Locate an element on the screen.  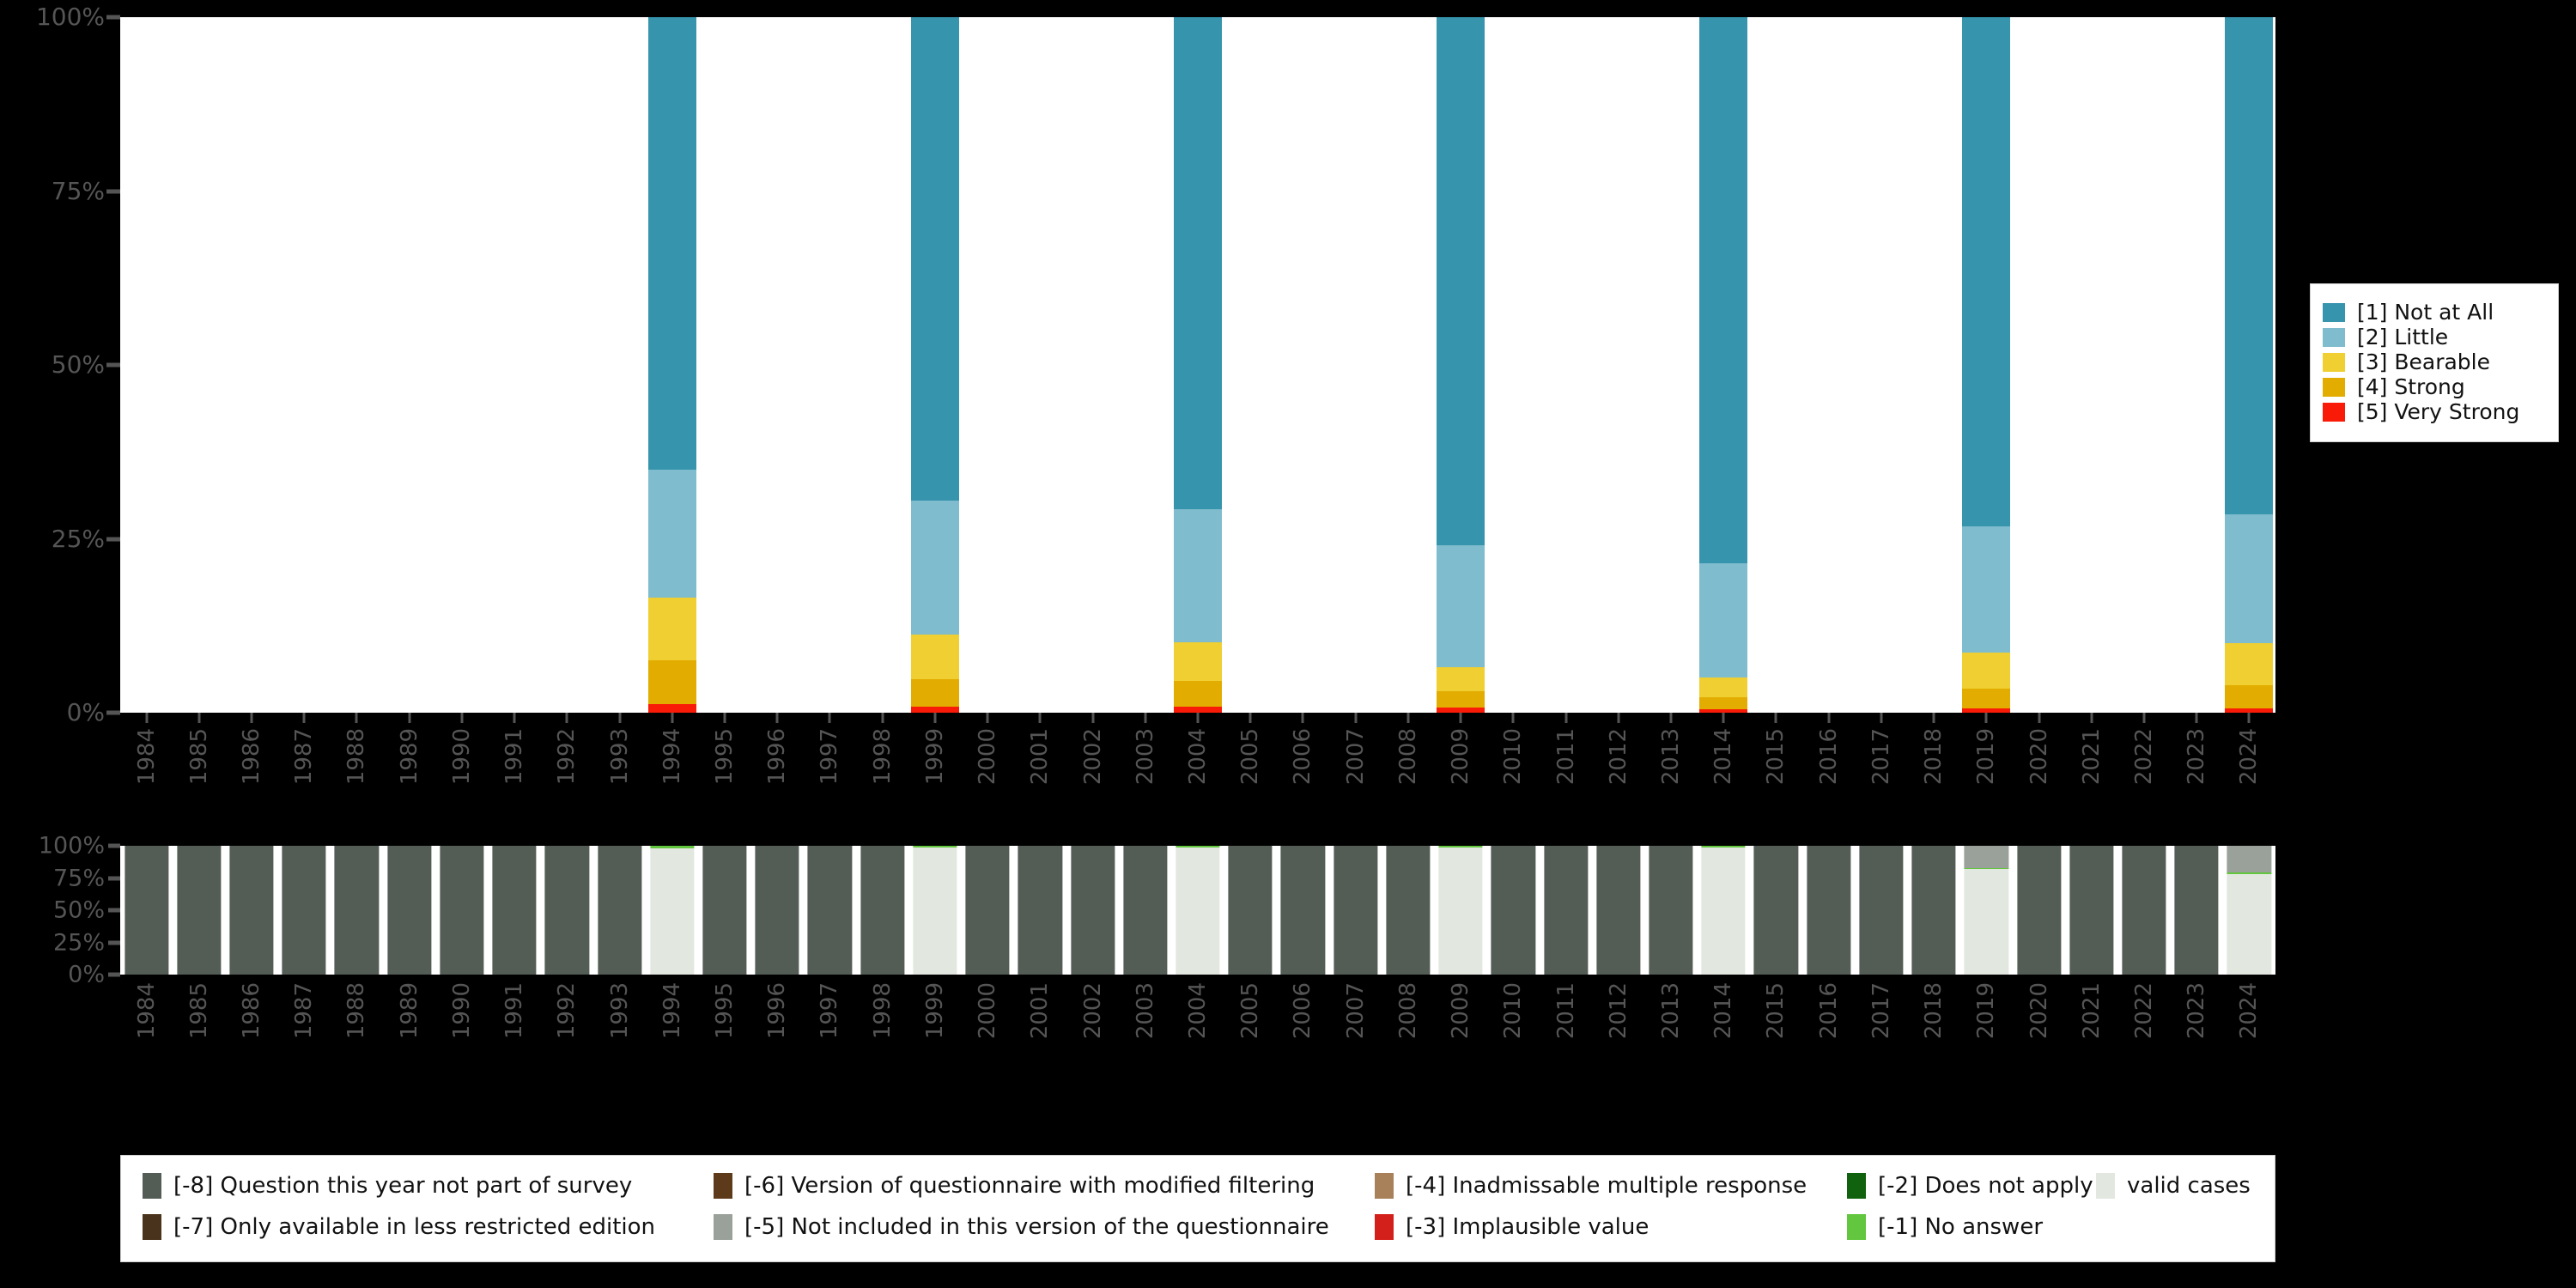
missing-stacked-bar-2011 is located at coordinates (1566, 910).